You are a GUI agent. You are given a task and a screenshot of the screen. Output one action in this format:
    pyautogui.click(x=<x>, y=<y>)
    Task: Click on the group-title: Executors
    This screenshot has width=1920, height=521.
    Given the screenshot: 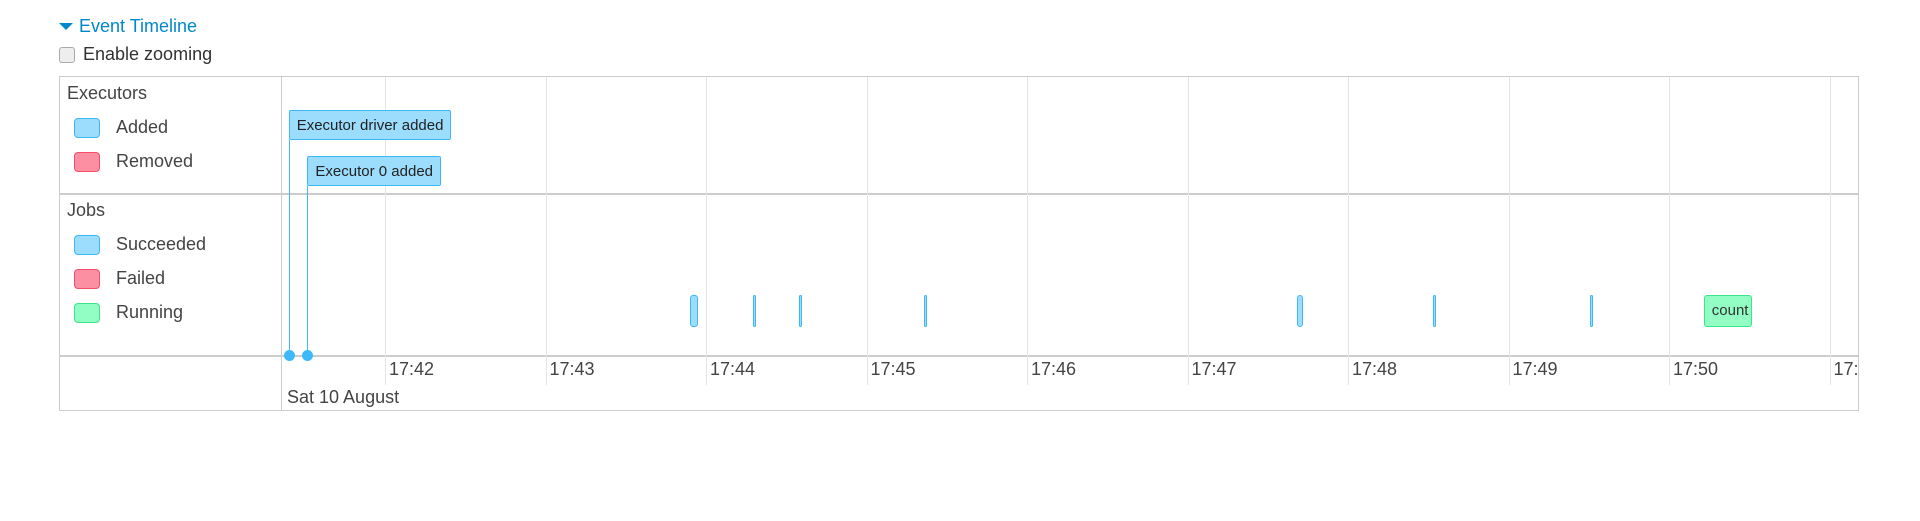 What is the action you would take?
    pyautogui.click(x=107, y=93)
    